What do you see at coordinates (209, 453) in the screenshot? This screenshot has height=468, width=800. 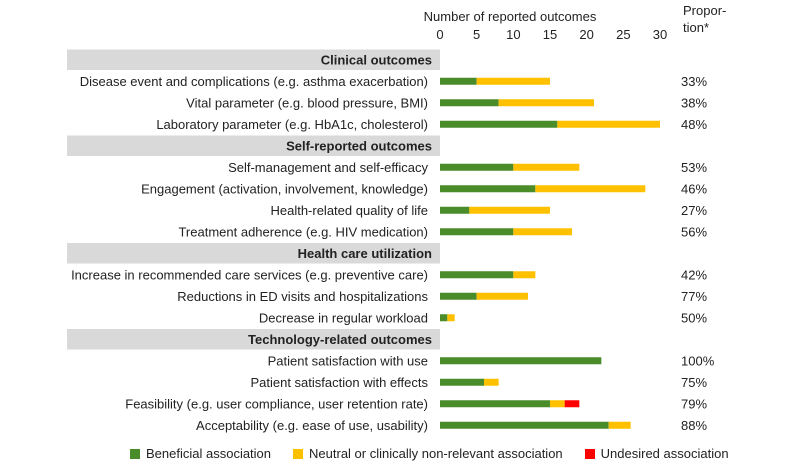 I see `legend-label-beneficial: Beneficial association` at bounding box center [209, 453].